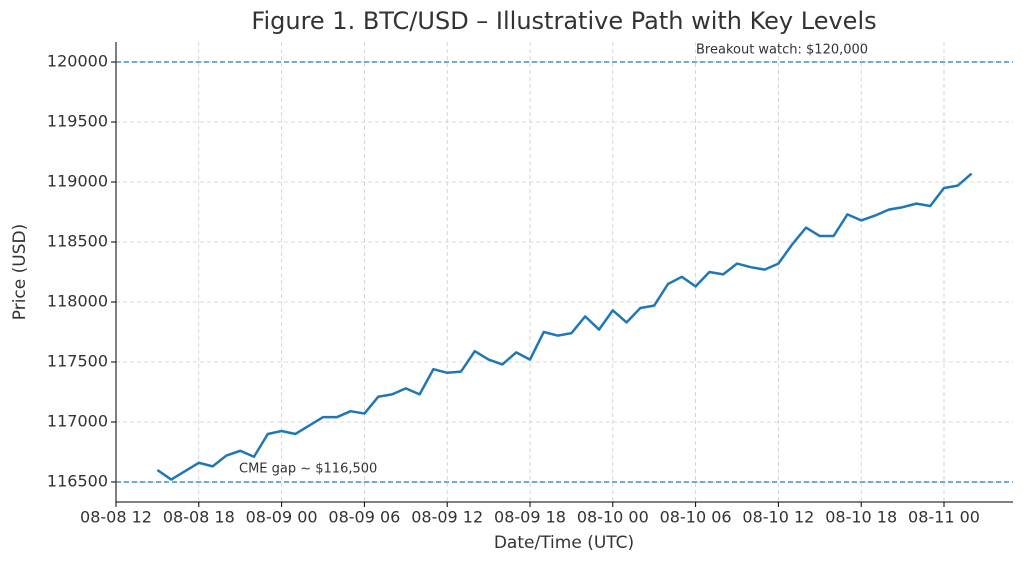 Image resolution: width=1024 pixels, height=564 pixels. Describe the element at coordinates (364, 517) in the screenshot. I see `x-tick-label: 08-09 06` at that location.